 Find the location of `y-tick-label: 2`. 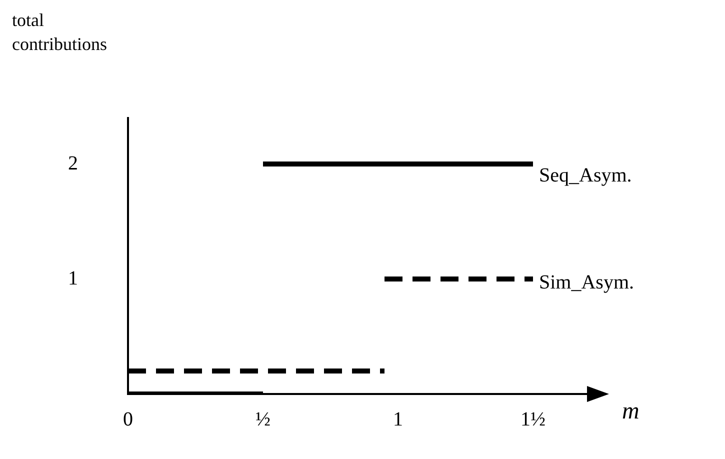

y-tick-label: 2 is located at coordinates (73, 163).